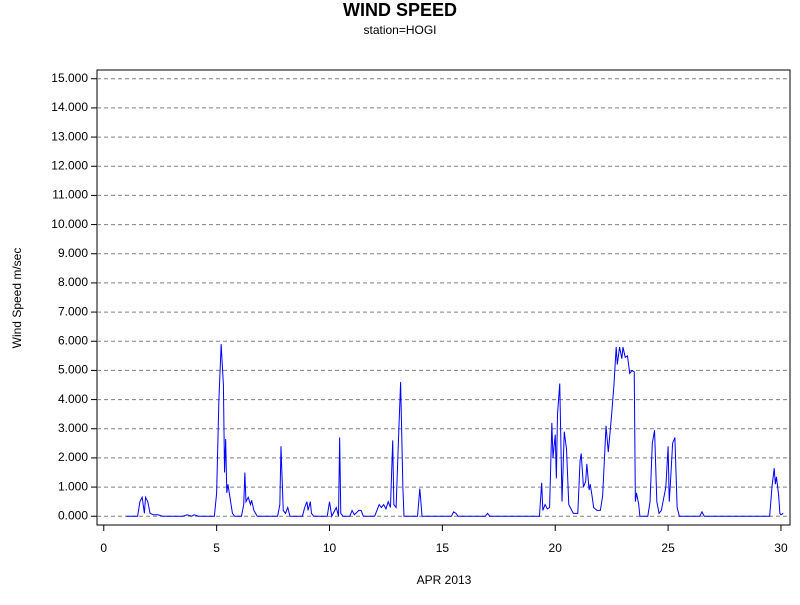 Image resolution: width=800 pixels, height=605 pixels. What do you see at coordinates (556, 548) in the screenshot?
I see `x-tick-label: 20` at bounding box center [556, 548].